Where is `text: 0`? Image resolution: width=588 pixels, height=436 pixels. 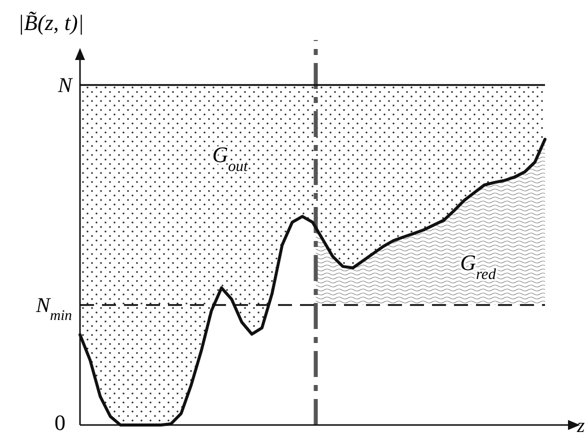 text: 0 is located at coordinates (60, 422).